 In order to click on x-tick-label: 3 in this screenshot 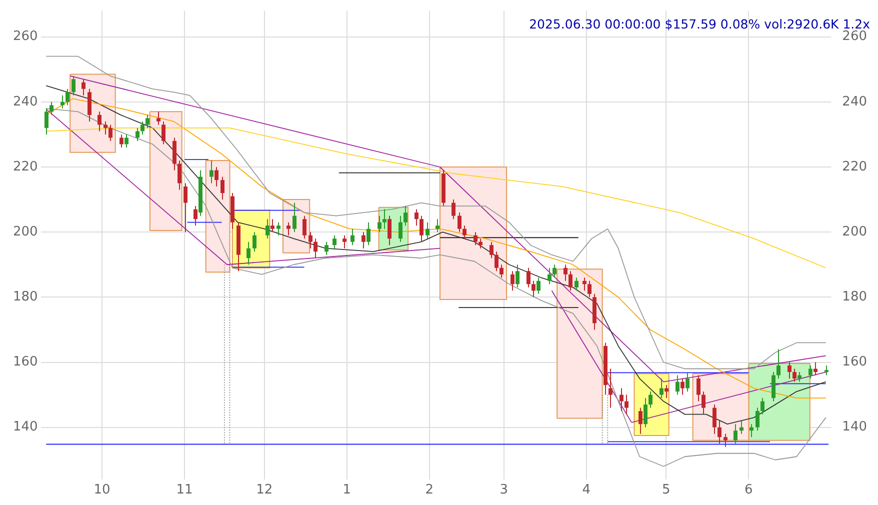, I will do `click(504, 490)`.